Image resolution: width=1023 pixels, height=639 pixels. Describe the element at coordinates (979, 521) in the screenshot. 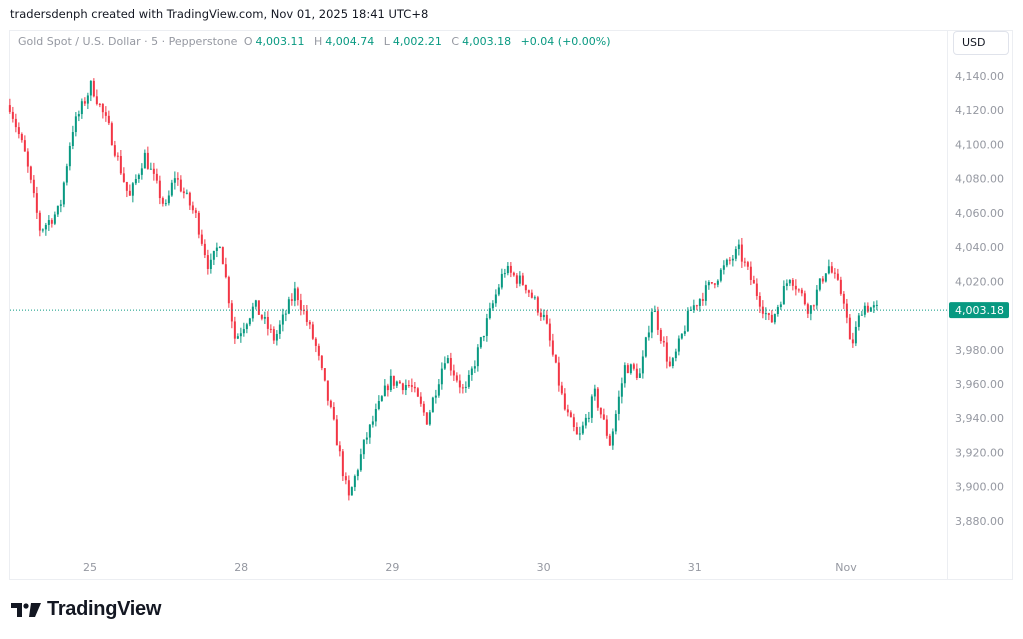

I see `price-tick-label: 3,880.00` at that location.